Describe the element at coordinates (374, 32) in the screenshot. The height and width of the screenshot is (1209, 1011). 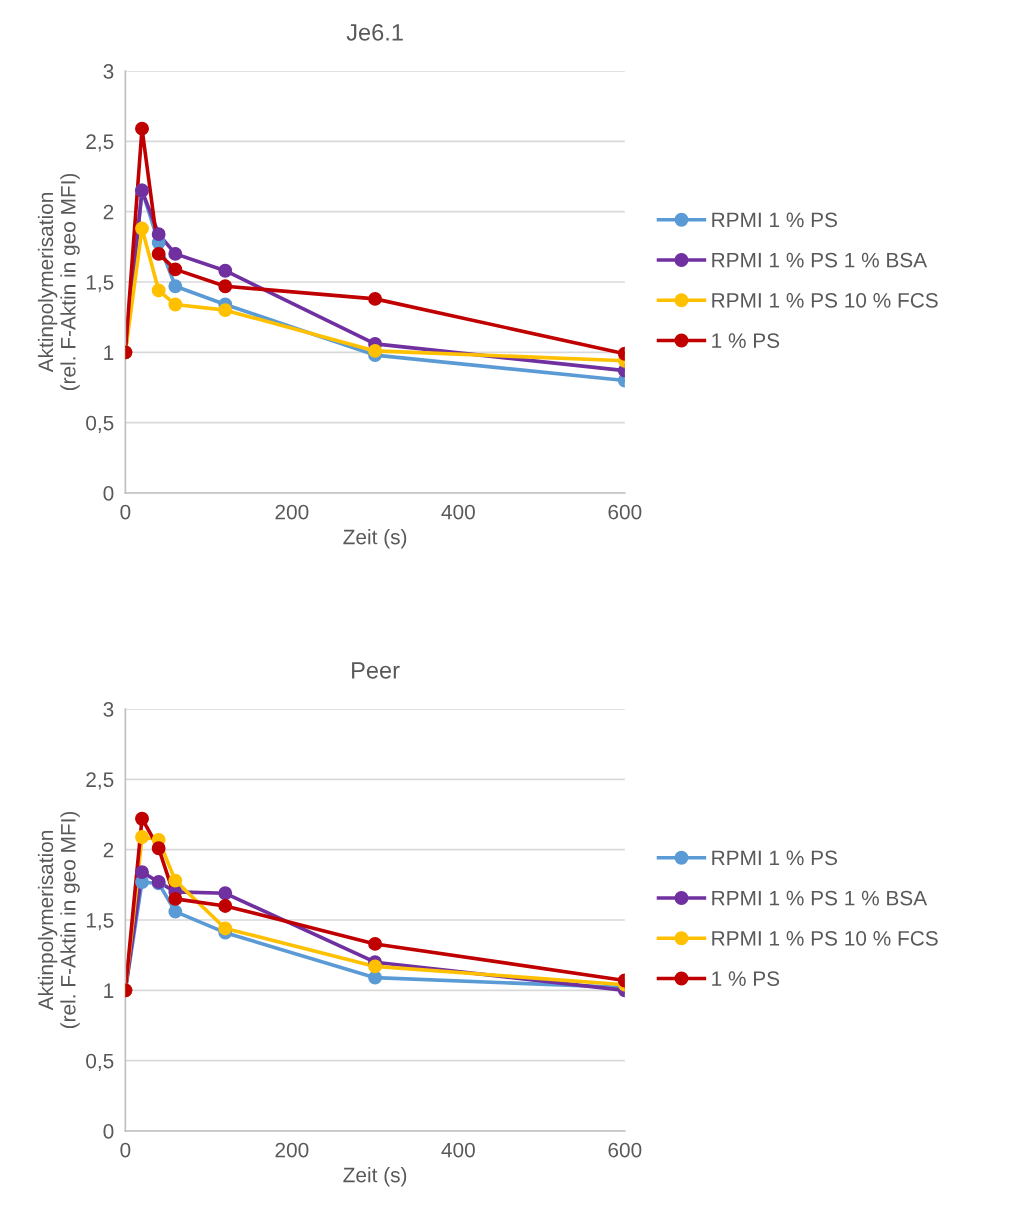
I see `chart-title: Je6.1` at that location.